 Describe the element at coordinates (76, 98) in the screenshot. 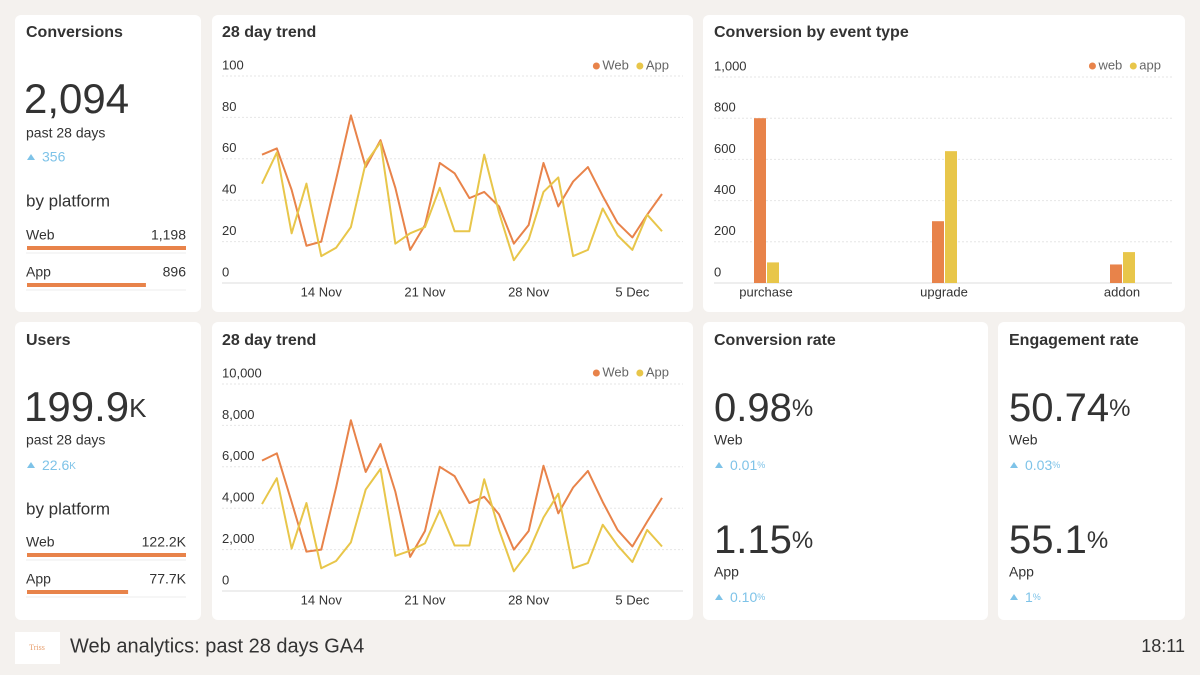

I see `kpi-value: 2,094` at that location.